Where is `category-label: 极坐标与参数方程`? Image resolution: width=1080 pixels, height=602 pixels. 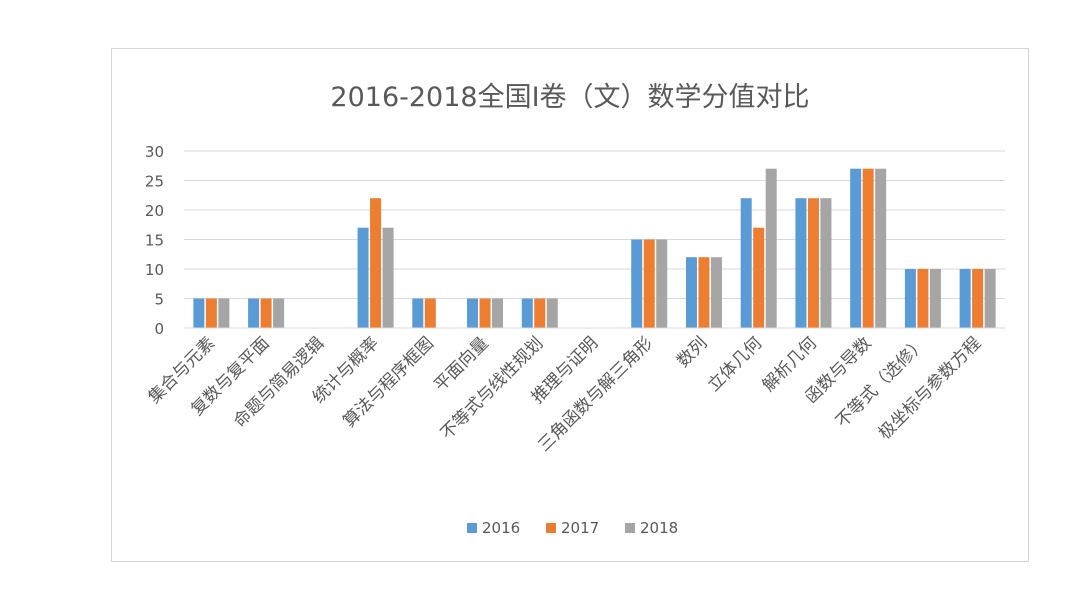
category-label: 极坐标与参数方程 is located at coordinates (930, 388).